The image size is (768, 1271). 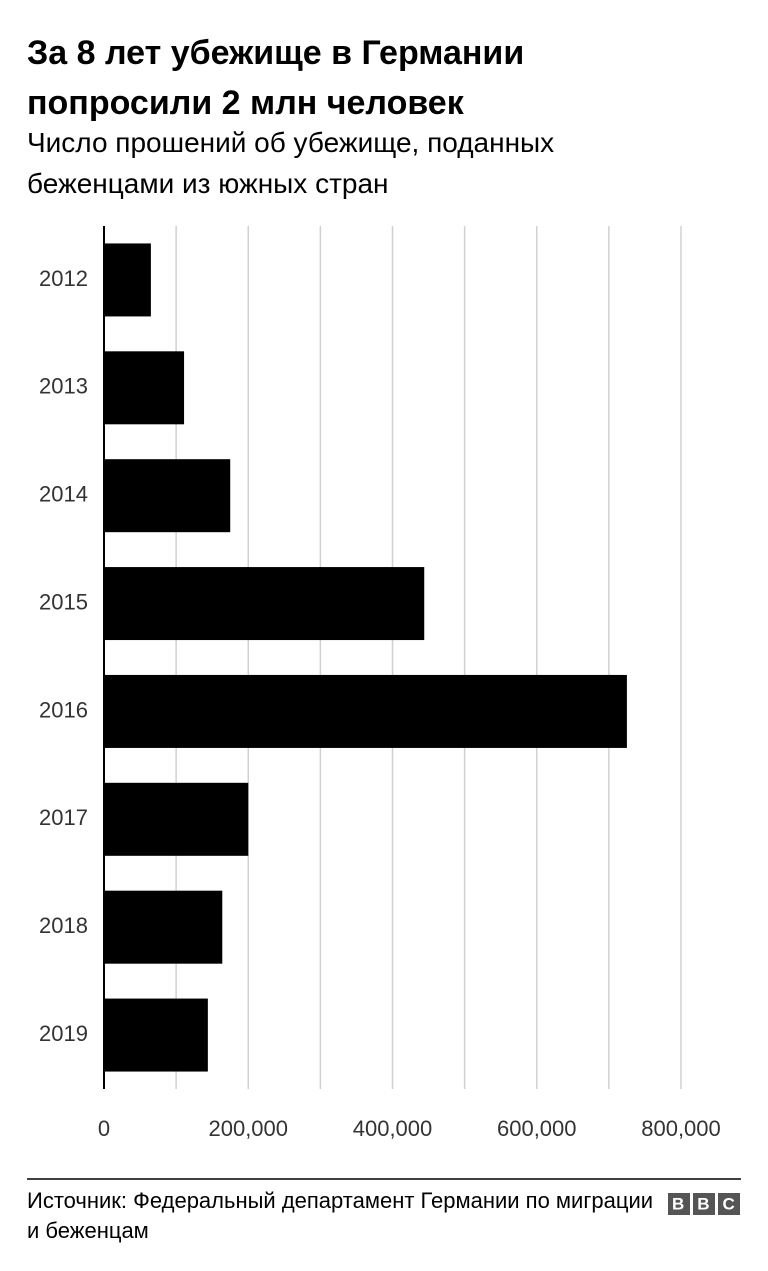 What do you see at coordinates (63, 494) in the screenshot?
I see `y-tick-label: 2014` at bounding box center [63, 494].